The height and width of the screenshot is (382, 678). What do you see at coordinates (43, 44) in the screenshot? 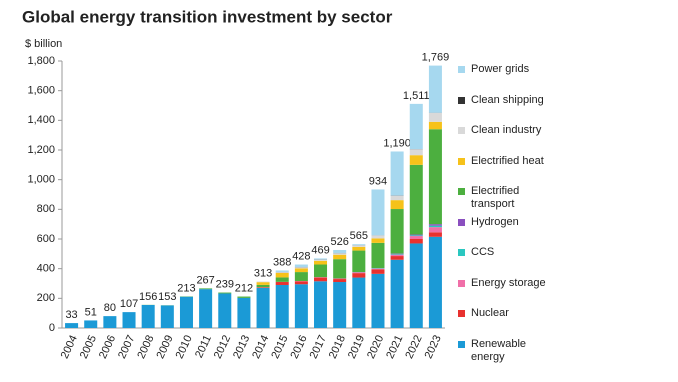
I see `y-axis-label: $ billion` at bounding box center [43, 44].